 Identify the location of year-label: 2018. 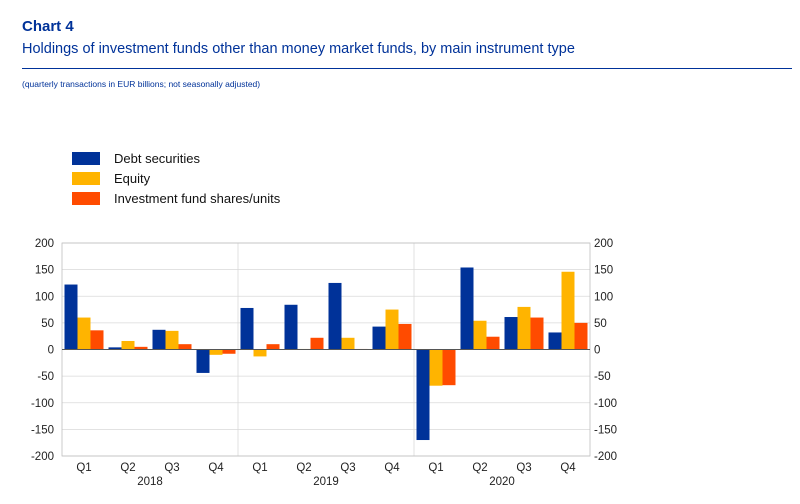
(150, 482).